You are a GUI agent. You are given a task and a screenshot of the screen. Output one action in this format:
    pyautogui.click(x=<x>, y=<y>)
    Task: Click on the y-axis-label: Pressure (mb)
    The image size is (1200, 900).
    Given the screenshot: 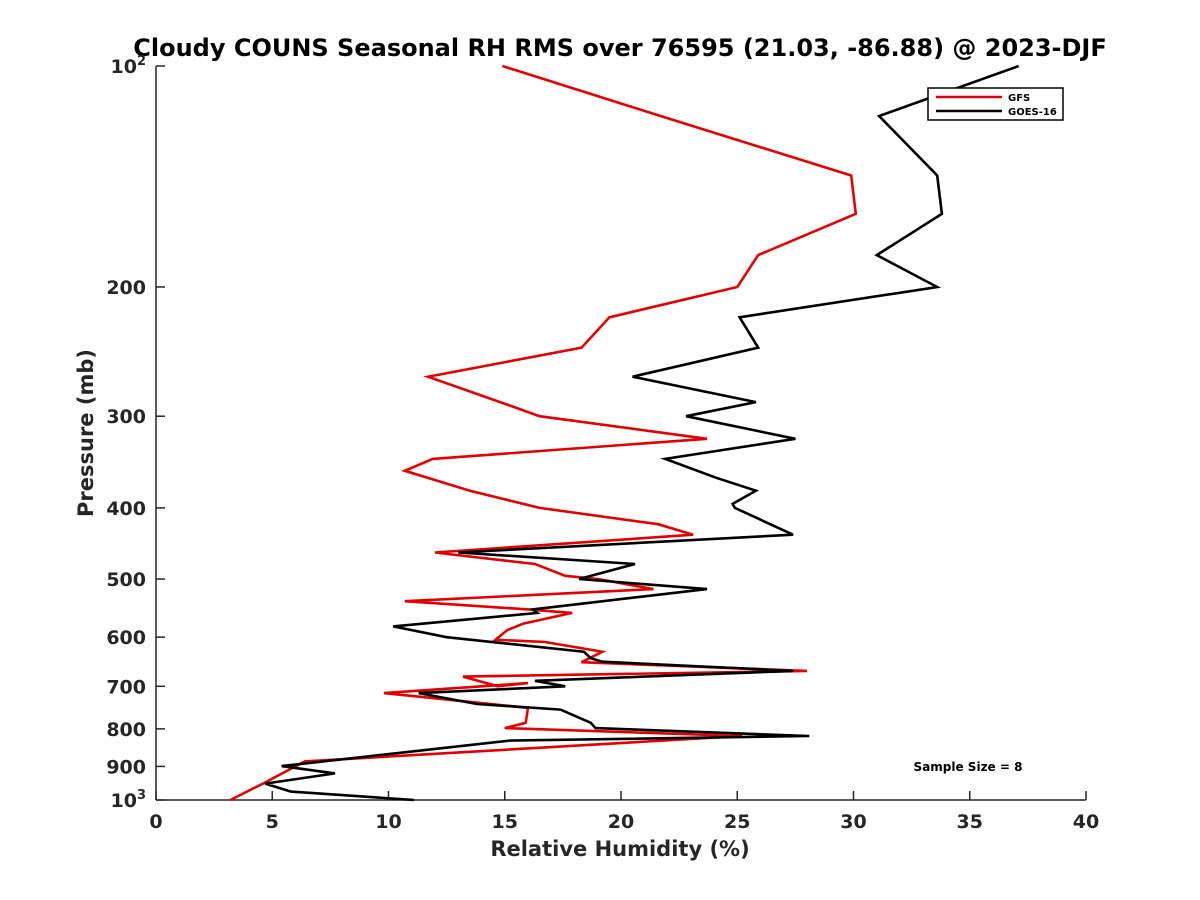 What is the action you would take?
    pyautogui.click(x=86, y=433)
    